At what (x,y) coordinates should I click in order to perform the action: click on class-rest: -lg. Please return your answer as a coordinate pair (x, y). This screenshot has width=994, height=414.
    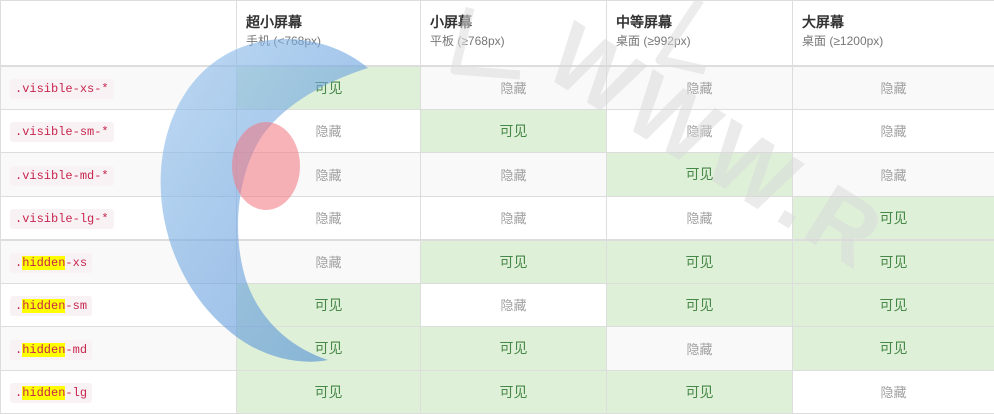
    Looking at the image, I should click on (76, 393).